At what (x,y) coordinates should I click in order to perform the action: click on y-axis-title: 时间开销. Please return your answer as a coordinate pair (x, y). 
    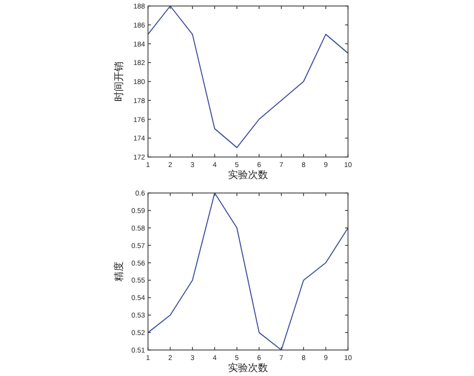
    Looking at the image, I should click on (119, 82).